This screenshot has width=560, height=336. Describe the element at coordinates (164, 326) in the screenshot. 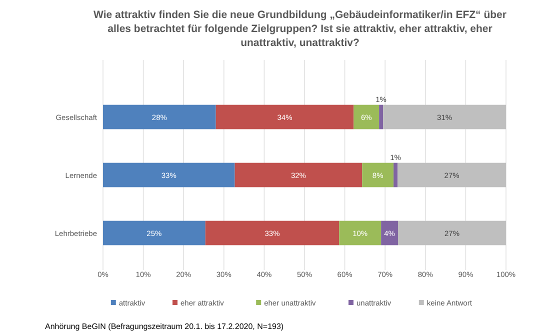

I see `text: Anhörung BeGIN (Befragungszeitraum 20.1. bis 17.2.2020, N=193)` at that location.